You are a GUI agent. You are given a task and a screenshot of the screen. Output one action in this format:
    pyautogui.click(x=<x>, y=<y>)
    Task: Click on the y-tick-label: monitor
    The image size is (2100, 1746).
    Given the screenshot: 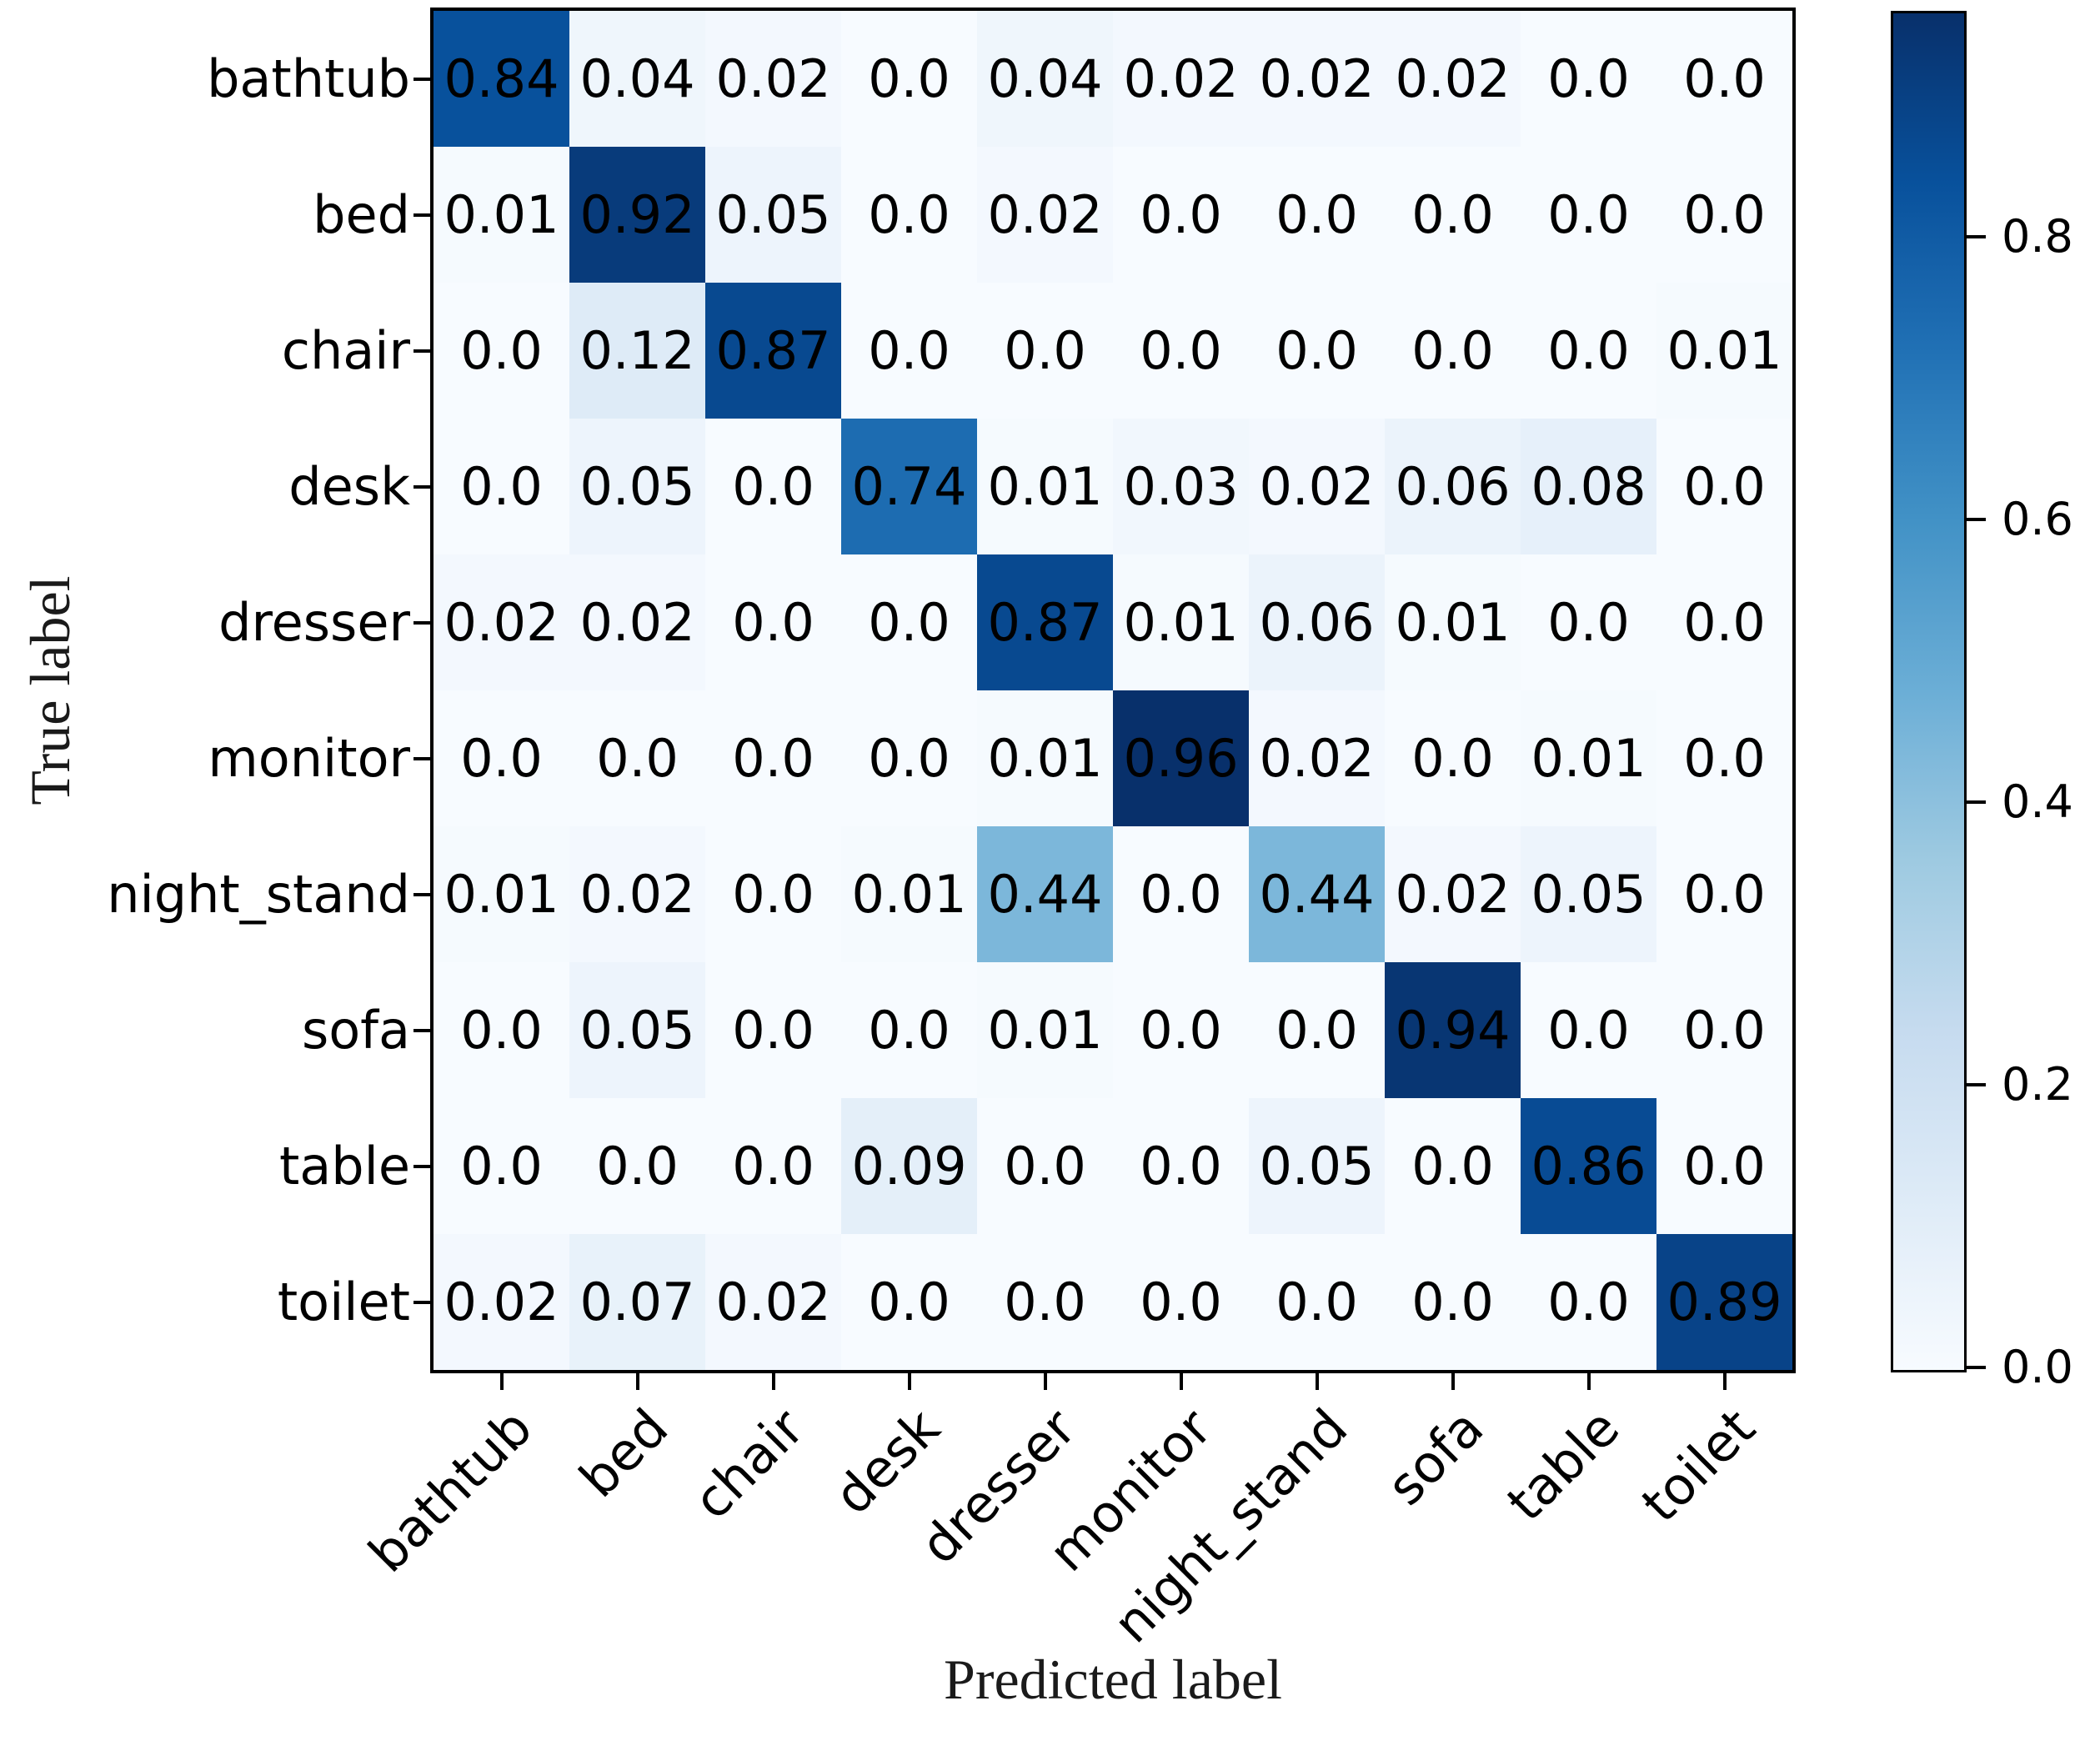 What is the action you would take?
    pyautogui.click(x=309, y=758)
    